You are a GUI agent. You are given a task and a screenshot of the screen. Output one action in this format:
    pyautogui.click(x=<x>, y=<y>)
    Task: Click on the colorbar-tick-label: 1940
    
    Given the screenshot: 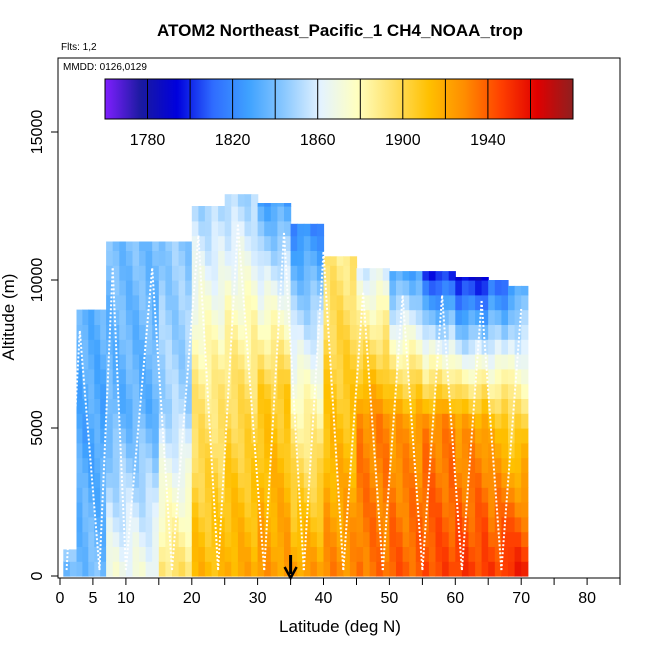 What is the action you would take?
    pyautogui.click(x=488, y=140)
    